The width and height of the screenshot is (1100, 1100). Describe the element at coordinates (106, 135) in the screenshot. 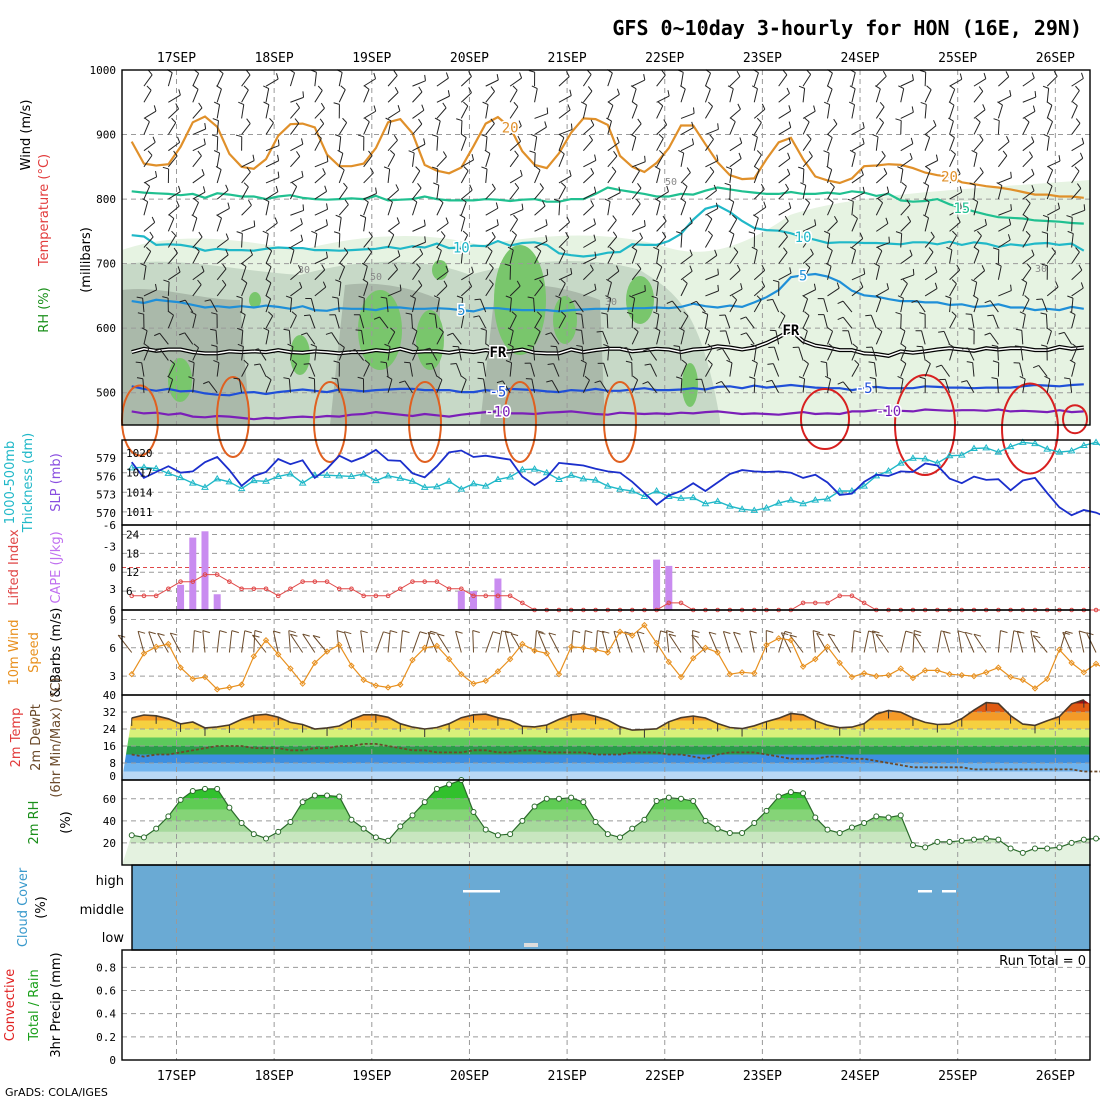

I see `pressure-tick-label: 900` at that location.